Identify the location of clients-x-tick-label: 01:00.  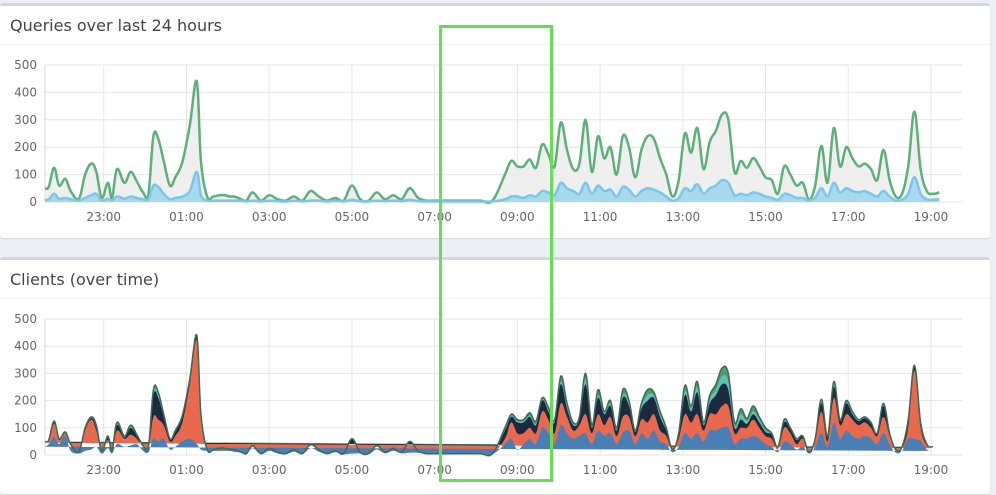
(186, 470).